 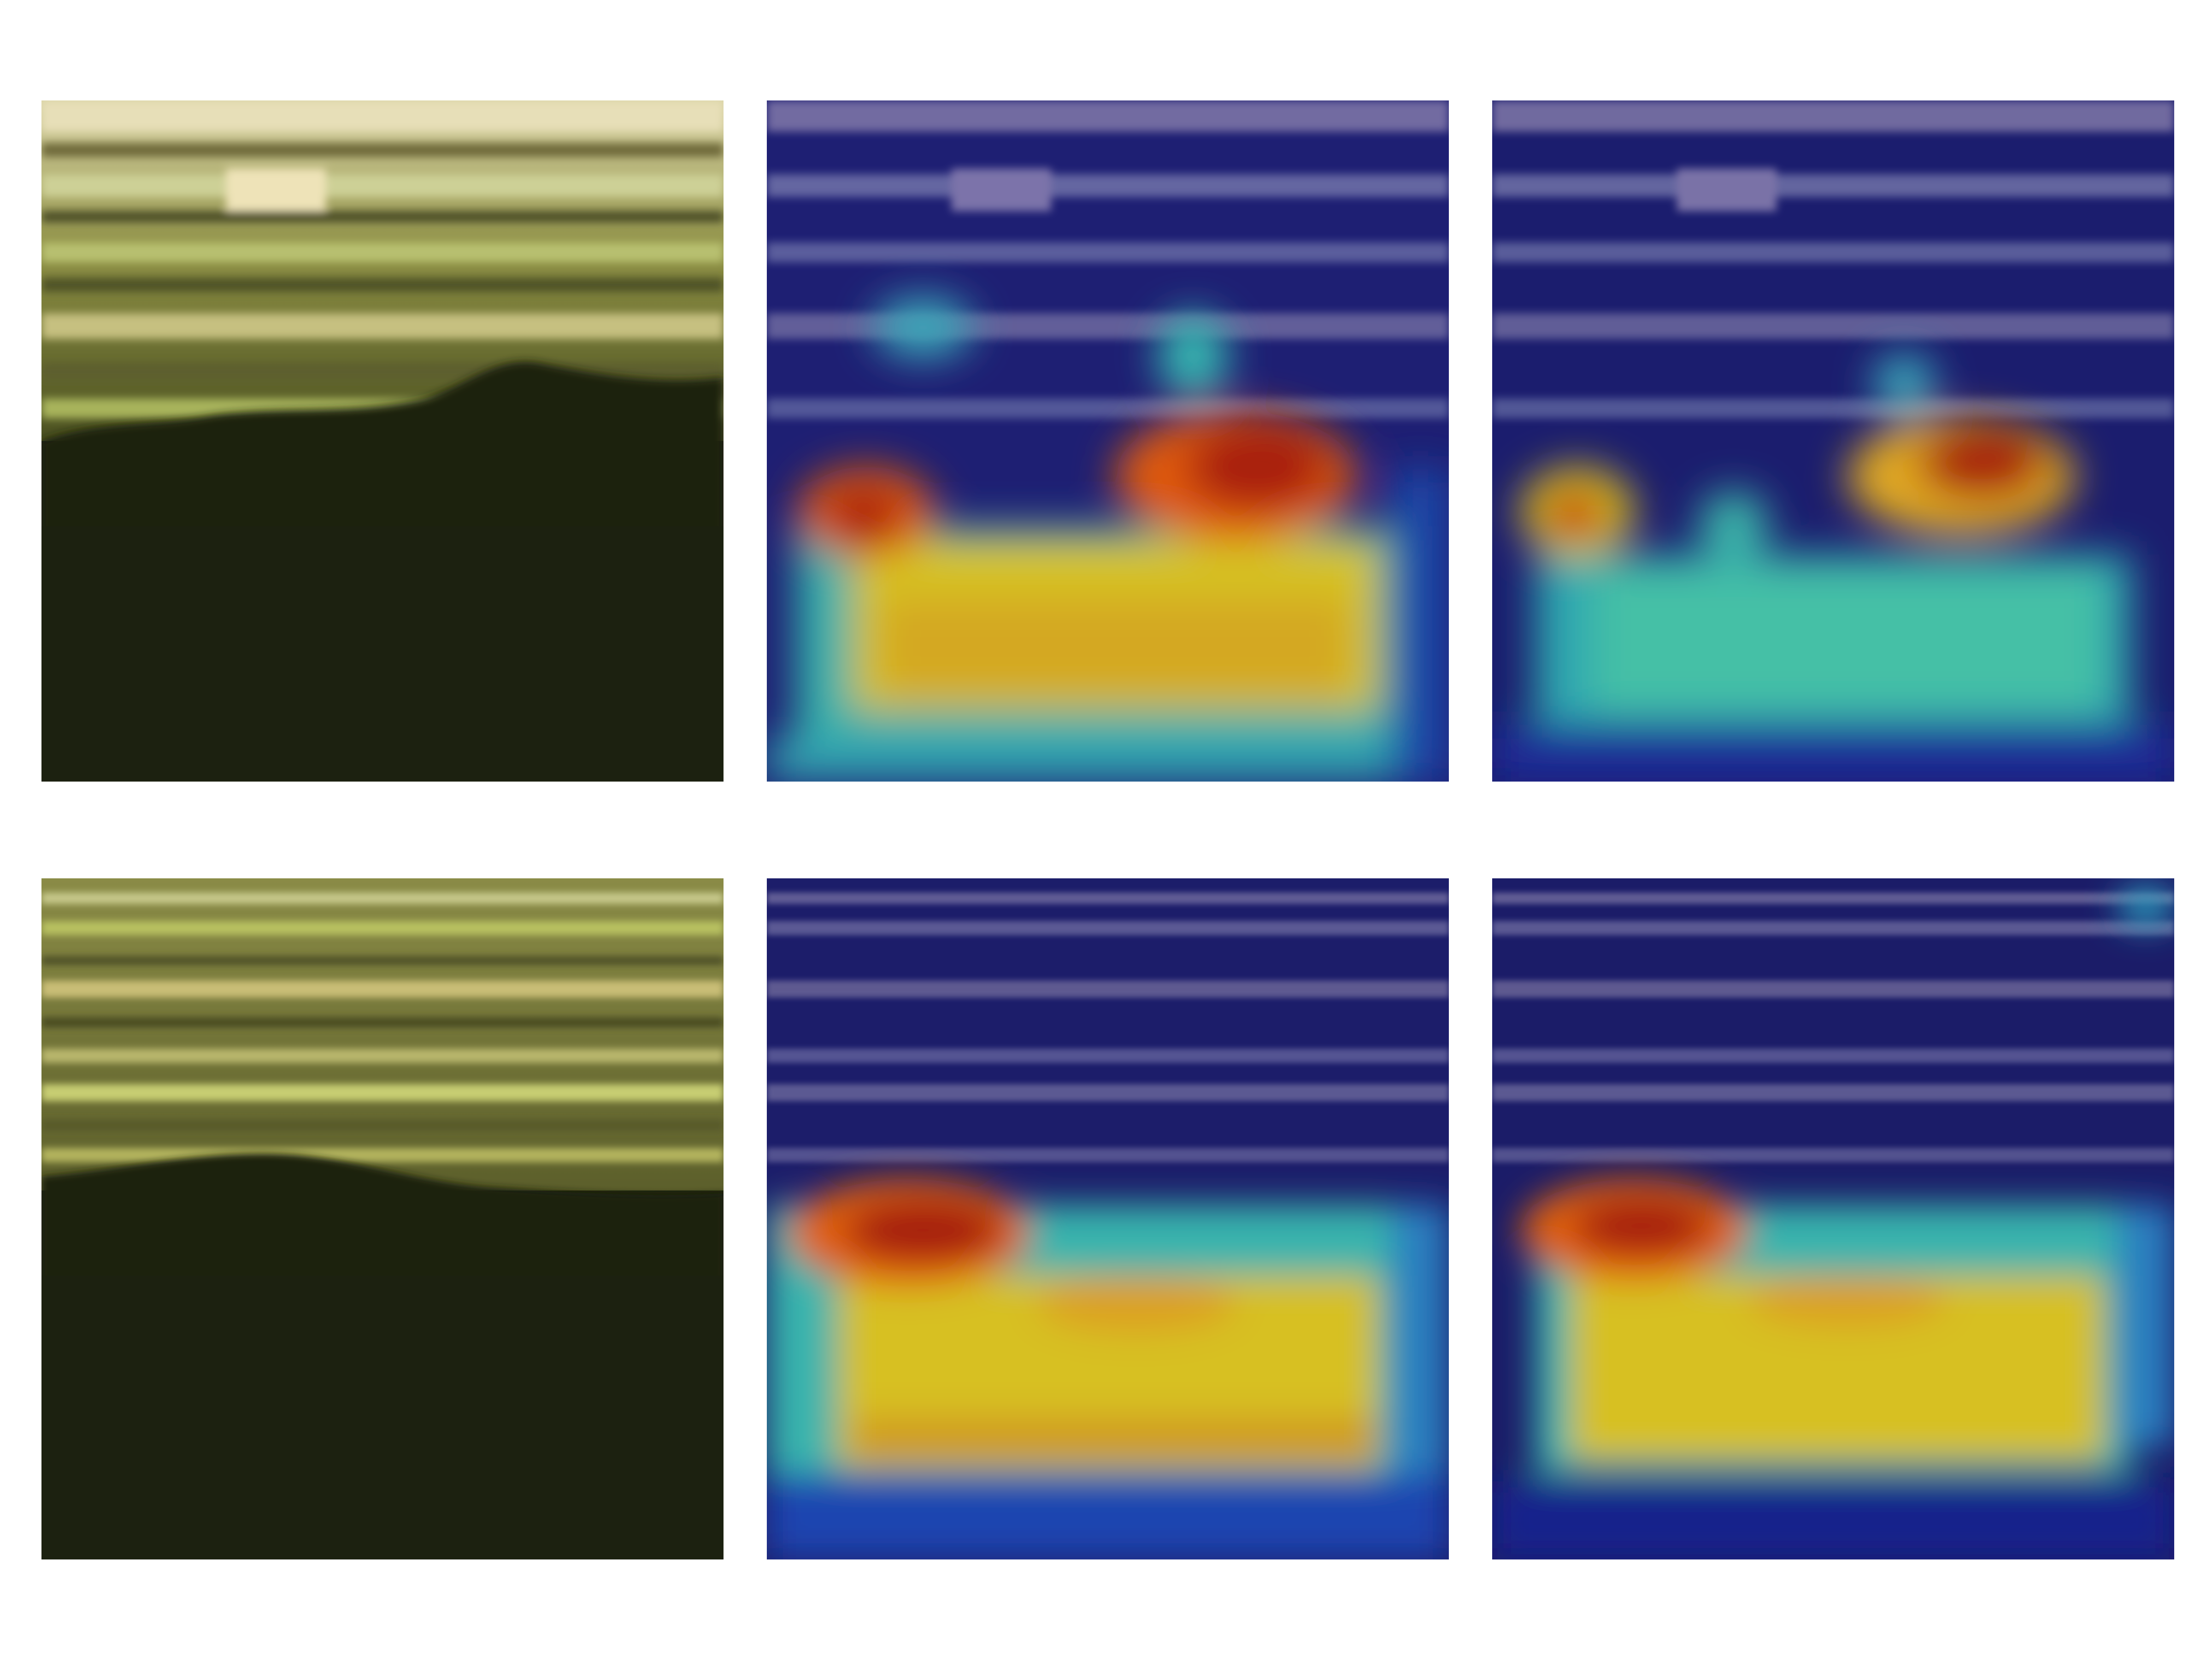 I want to click on heatmap-row2-a, so click(x=1108, y=1218).